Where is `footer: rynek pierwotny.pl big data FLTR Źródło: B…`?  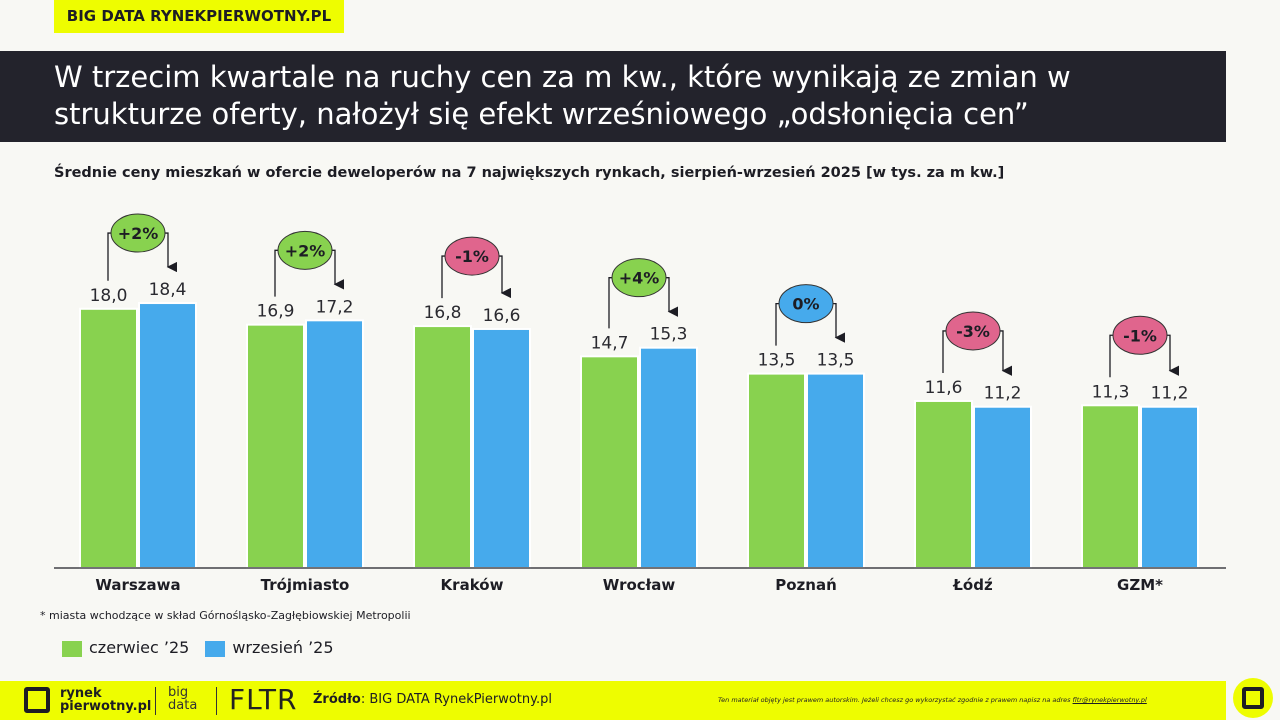
footer: rynek pierwotny.pl big data FLTR Źródło: B… is located at coordinates (613, 700).